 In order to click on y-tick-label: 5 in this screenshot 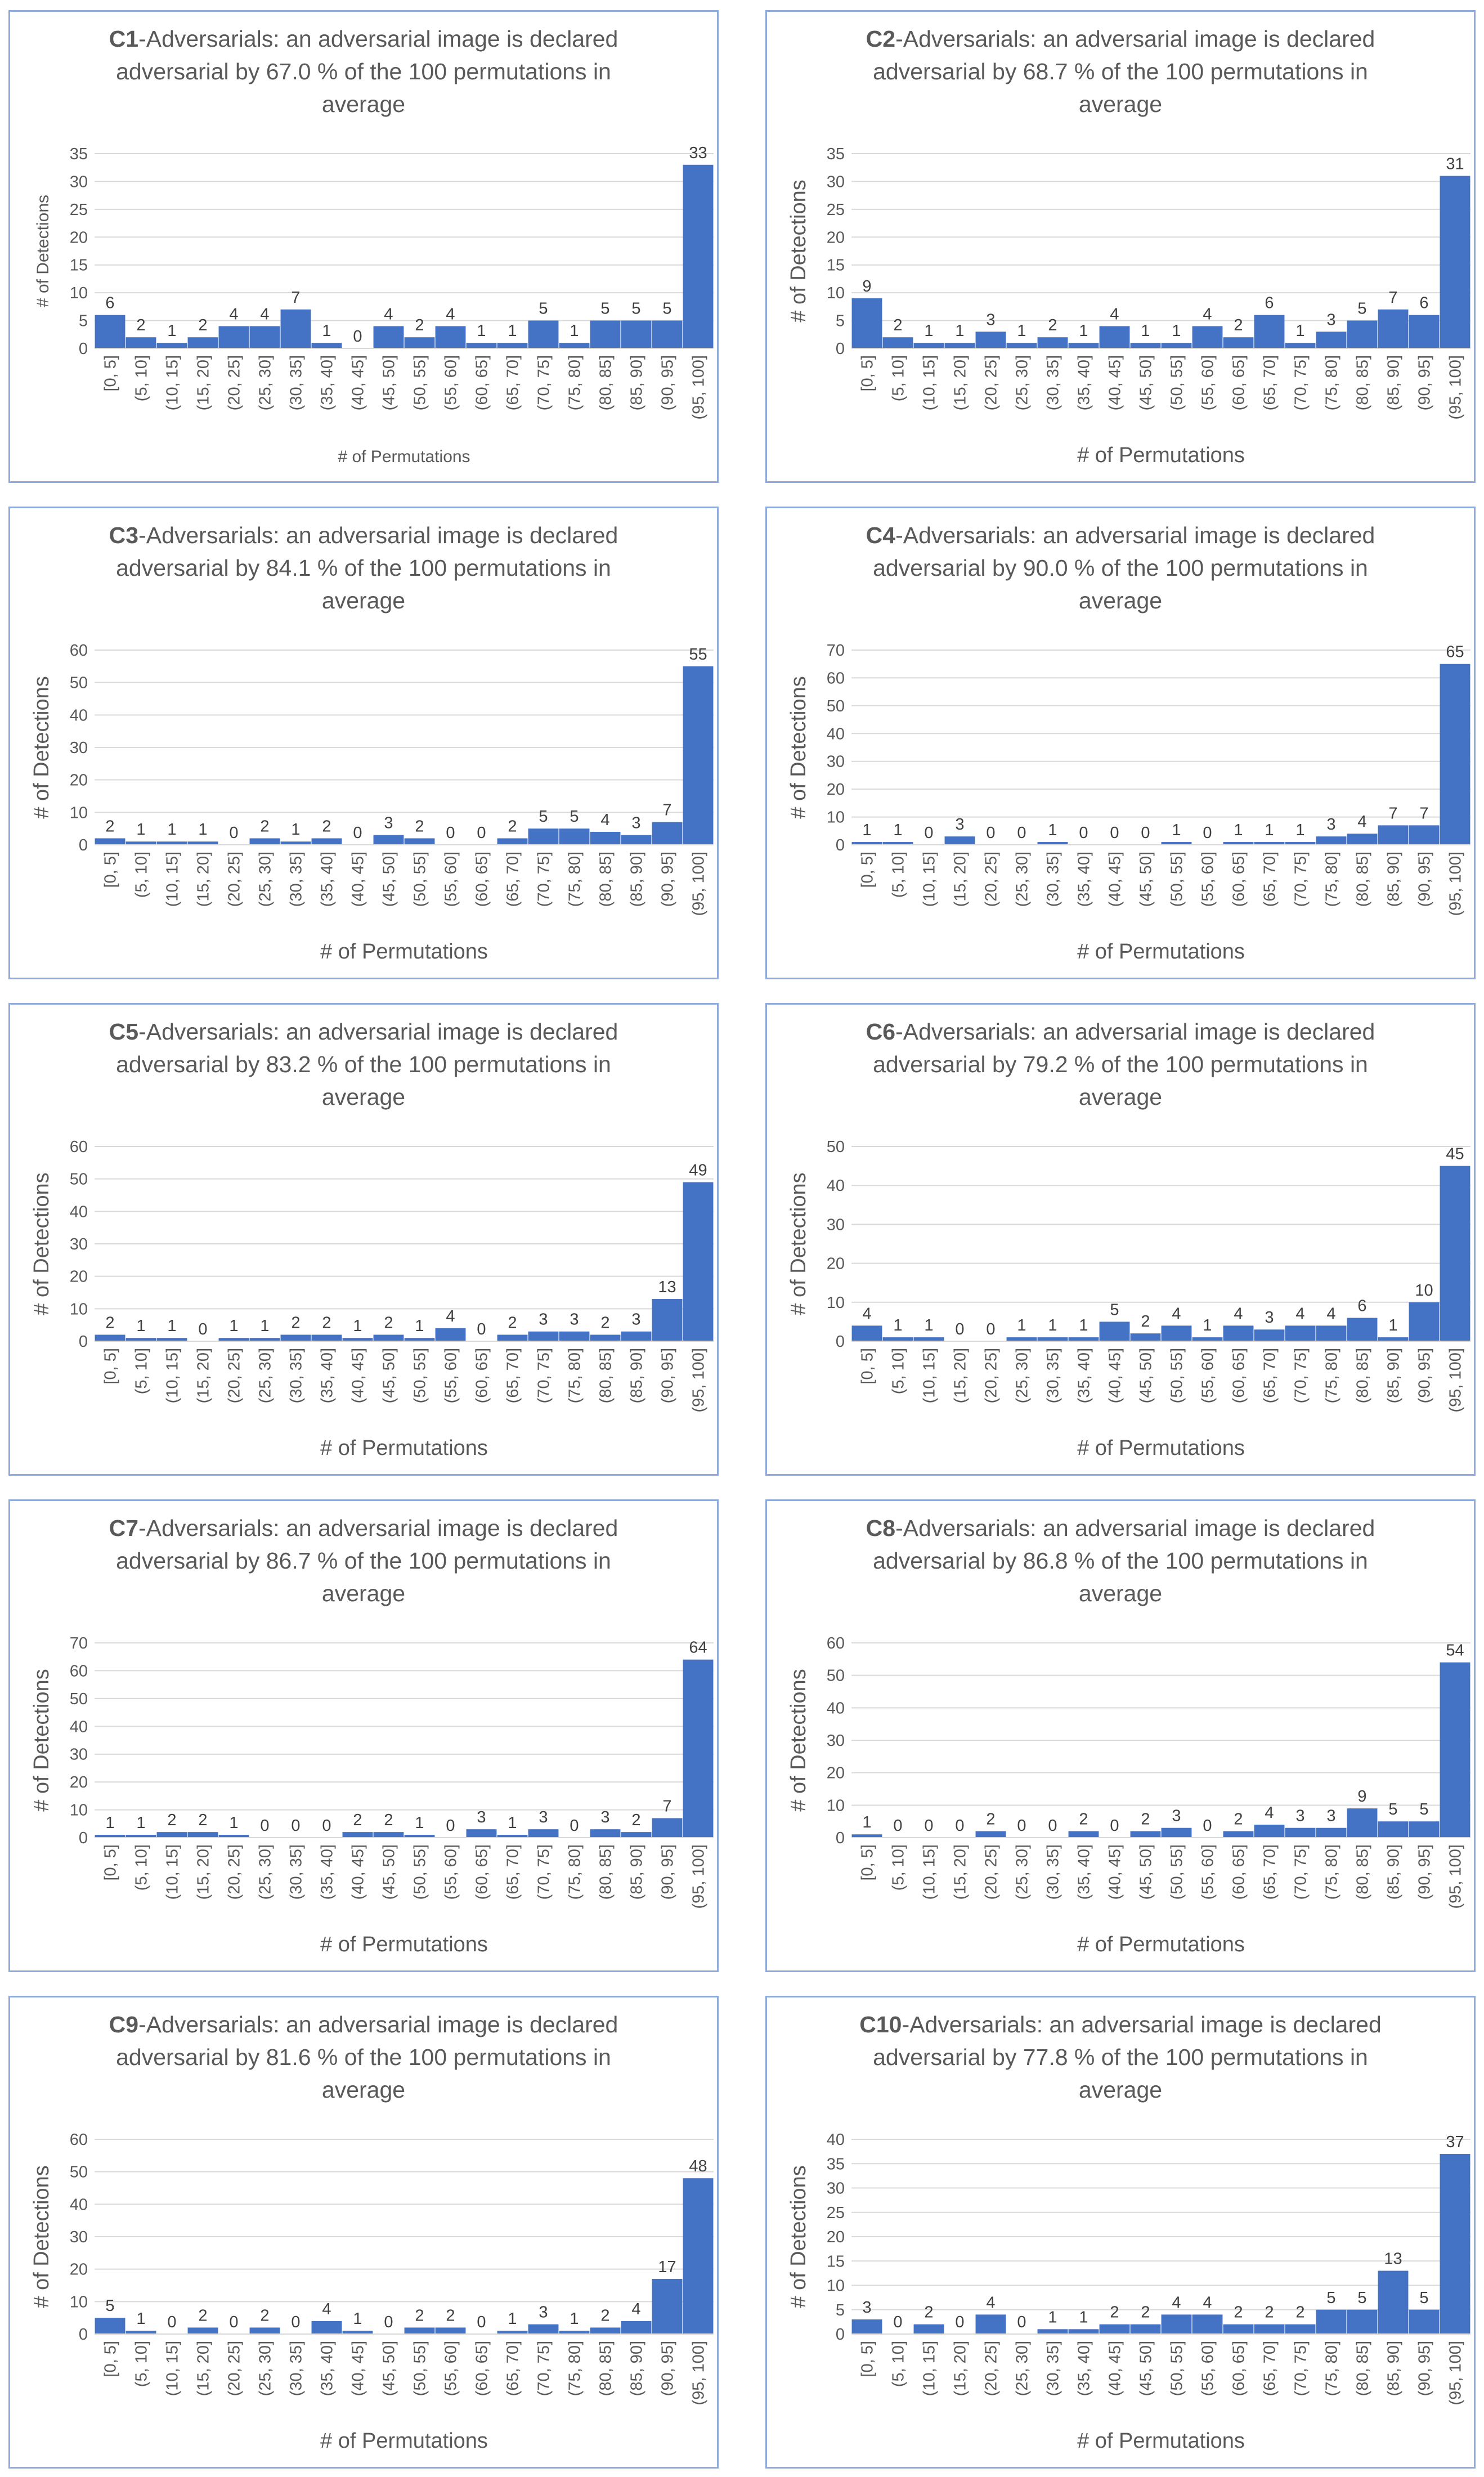, I will do `click(83, 321)`.